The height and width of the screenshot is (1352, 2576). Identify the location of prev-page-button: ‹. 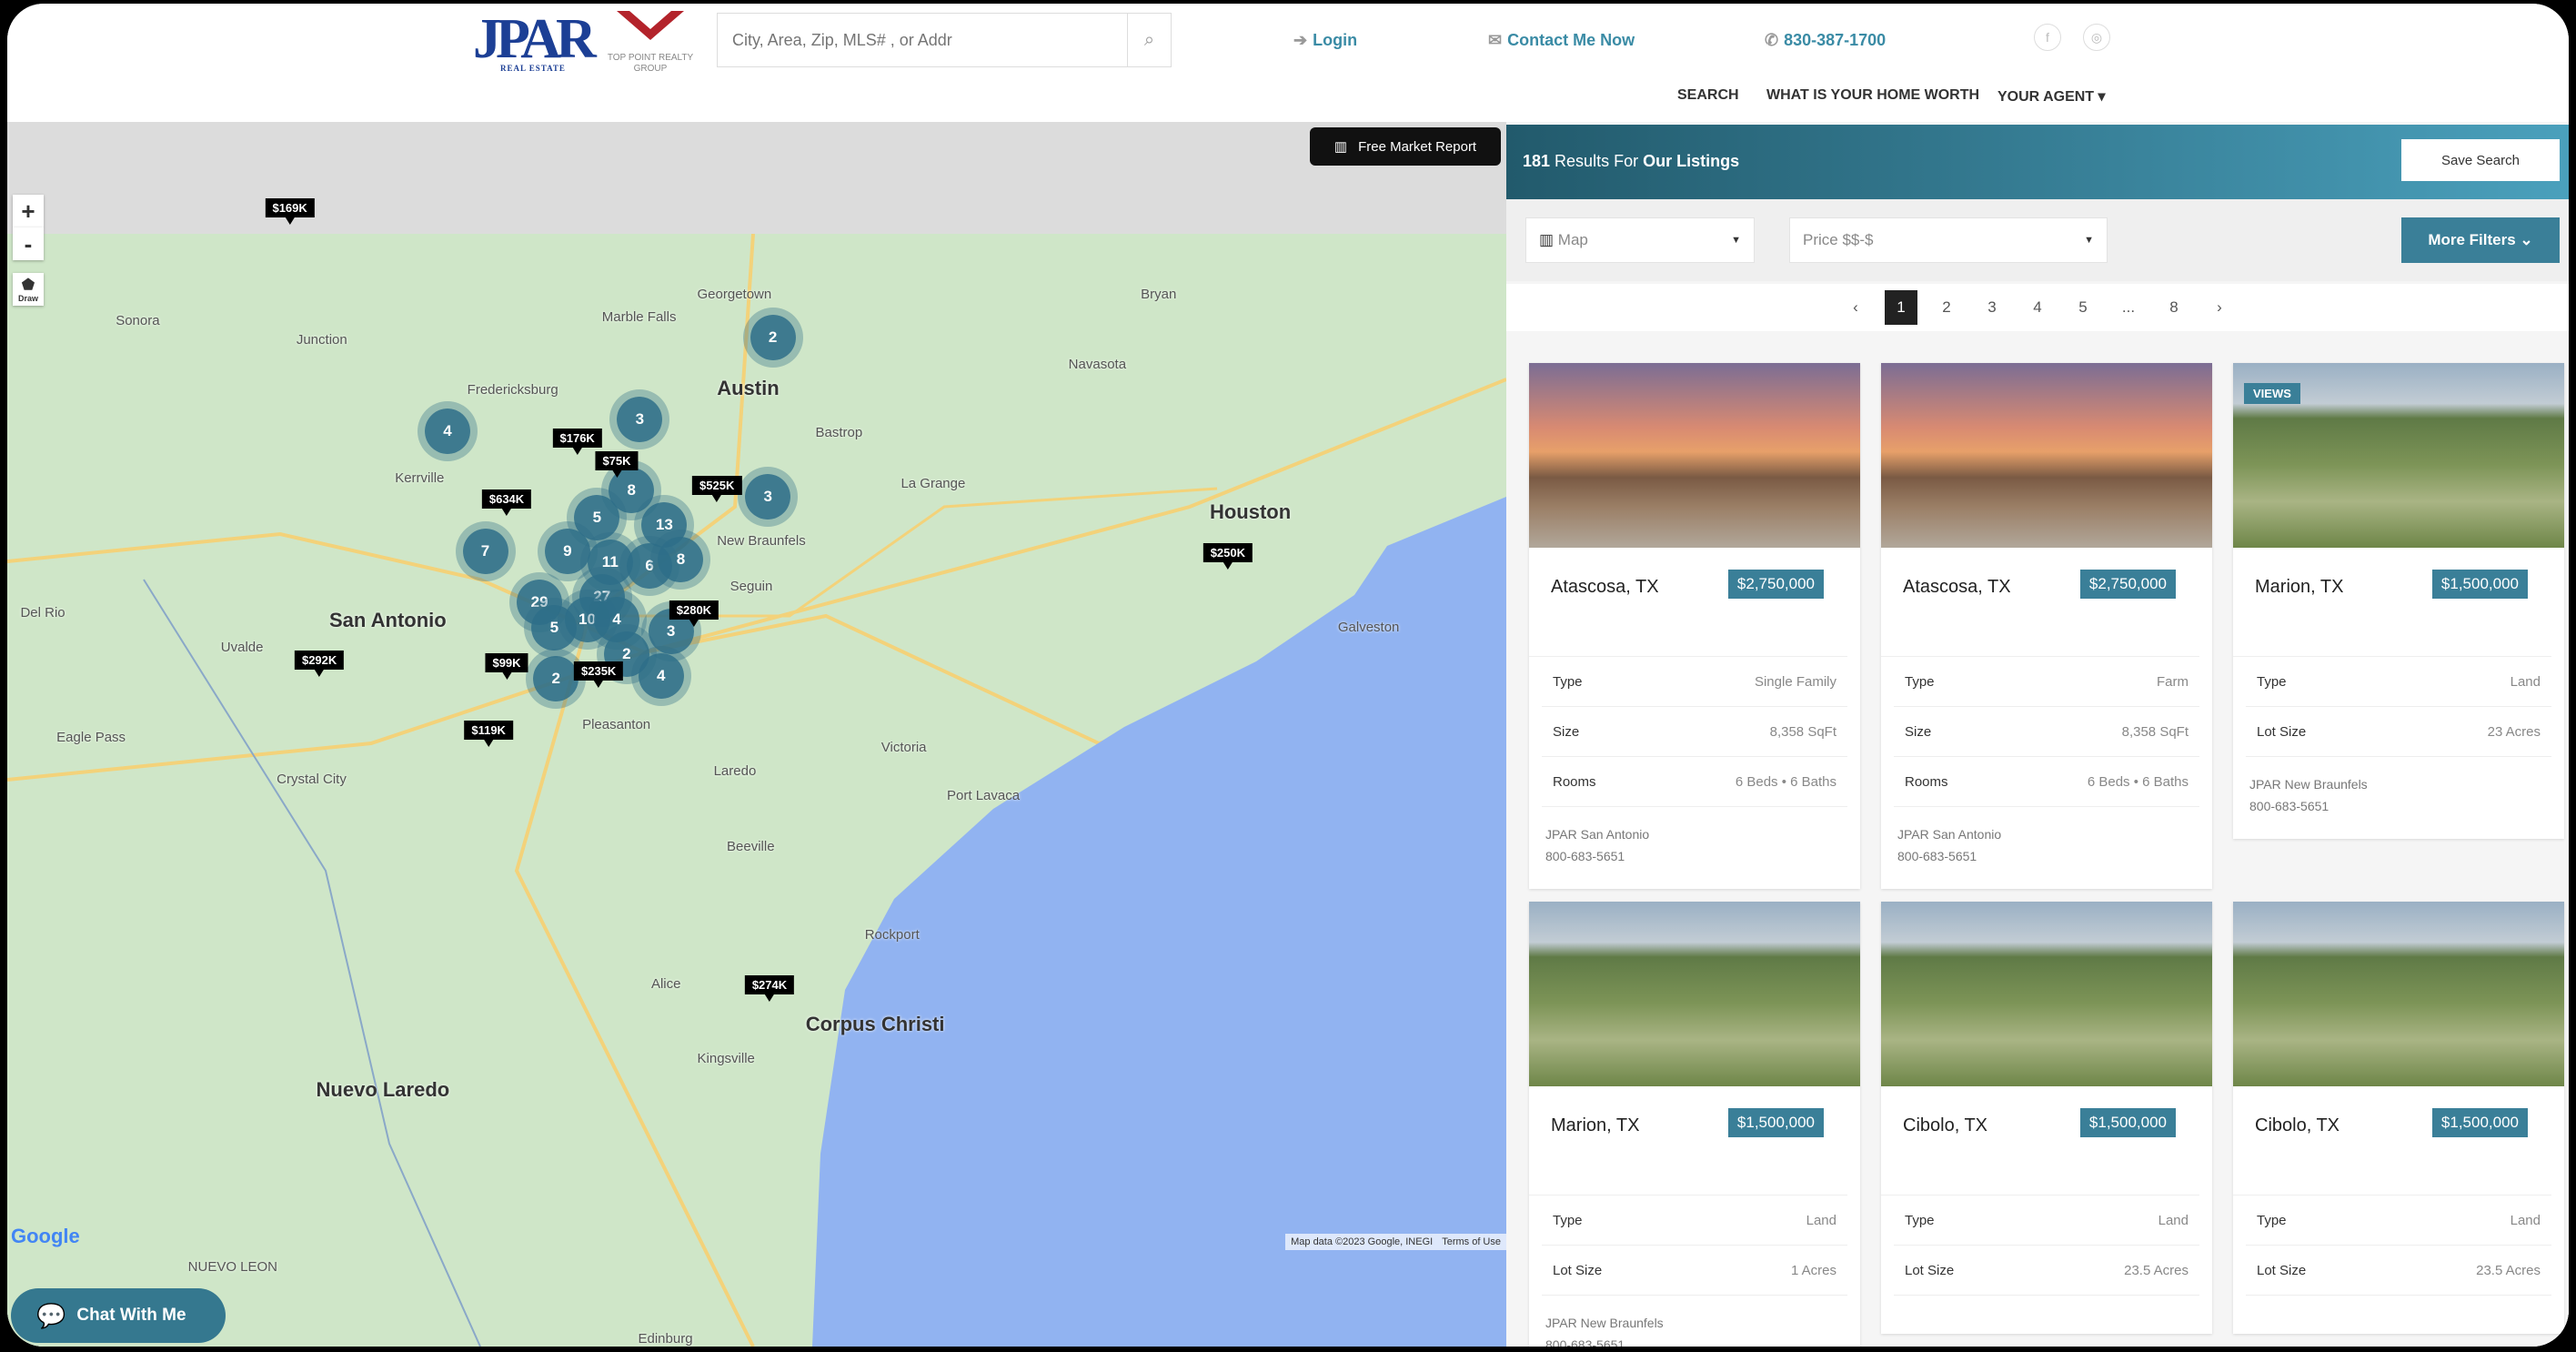
(1855, 307).